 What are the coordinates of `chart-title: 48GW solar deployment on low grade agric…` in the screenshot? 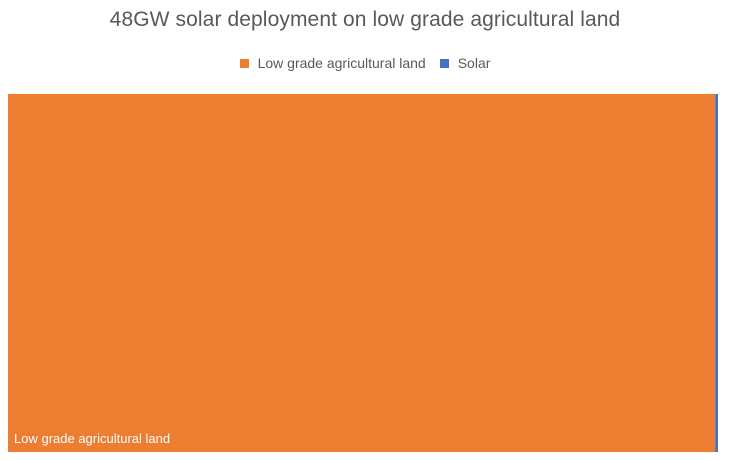 It's located at (365, 19).